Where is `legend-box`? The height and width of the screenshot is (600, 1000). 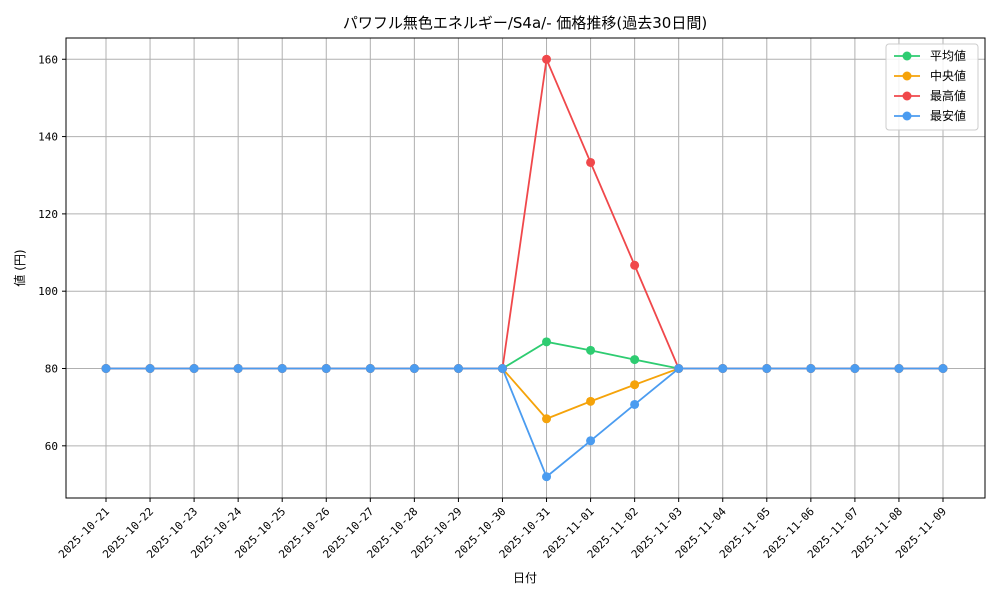
legend-box is located at coordinates (932, 87).